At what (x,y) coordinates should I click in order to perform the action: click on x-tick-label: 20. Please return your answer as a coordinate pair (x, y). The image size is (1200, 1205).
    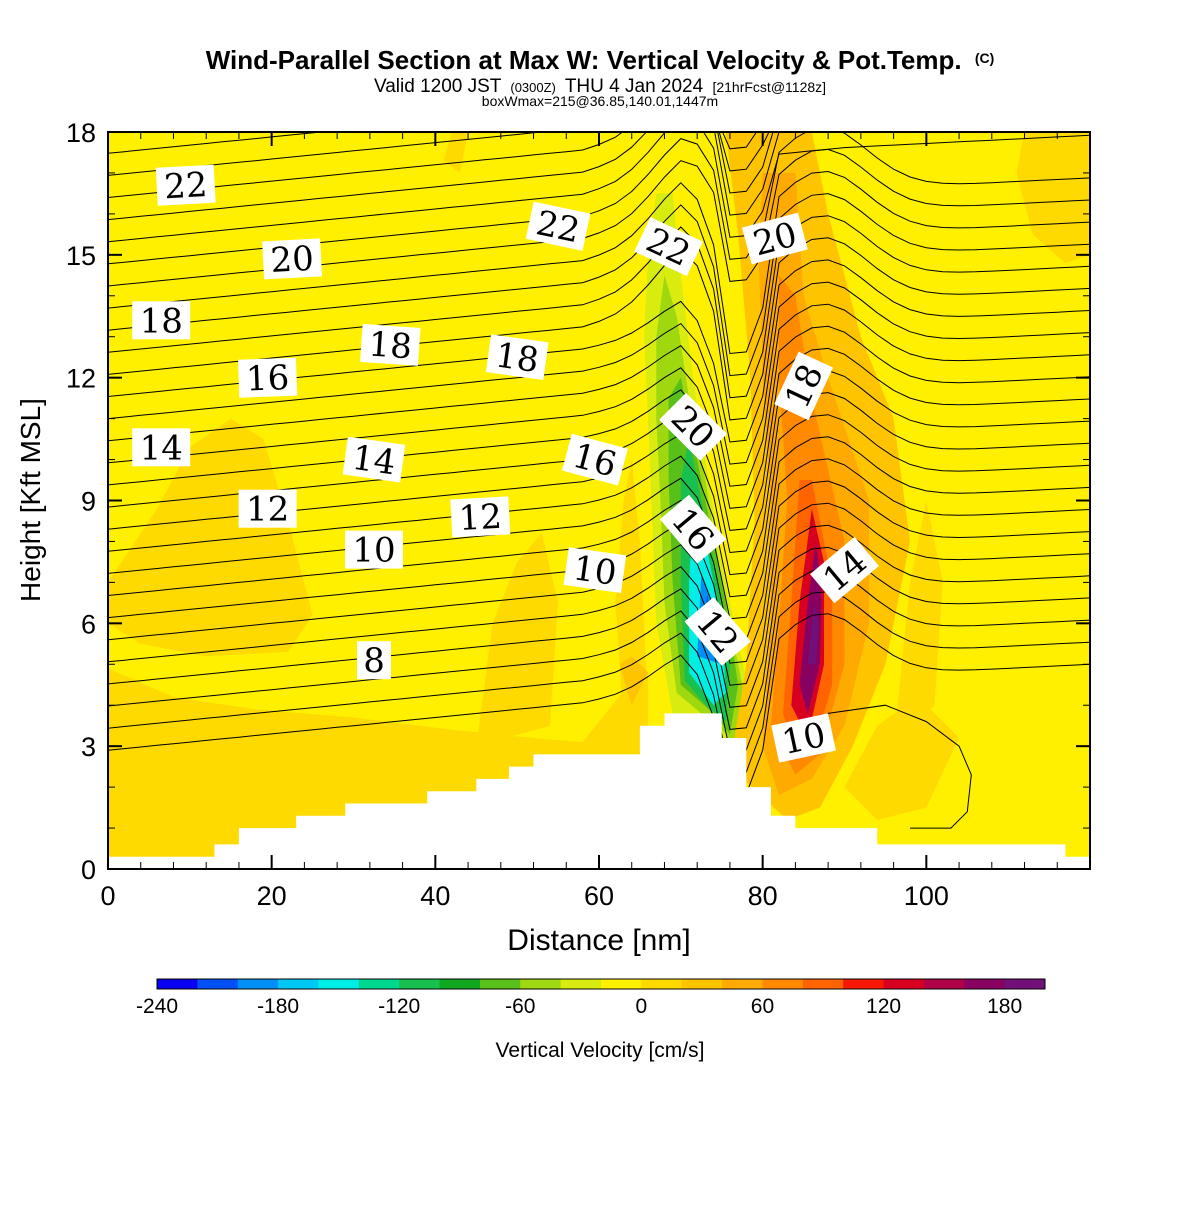
    Looking at the image, I should click on (272, 896).